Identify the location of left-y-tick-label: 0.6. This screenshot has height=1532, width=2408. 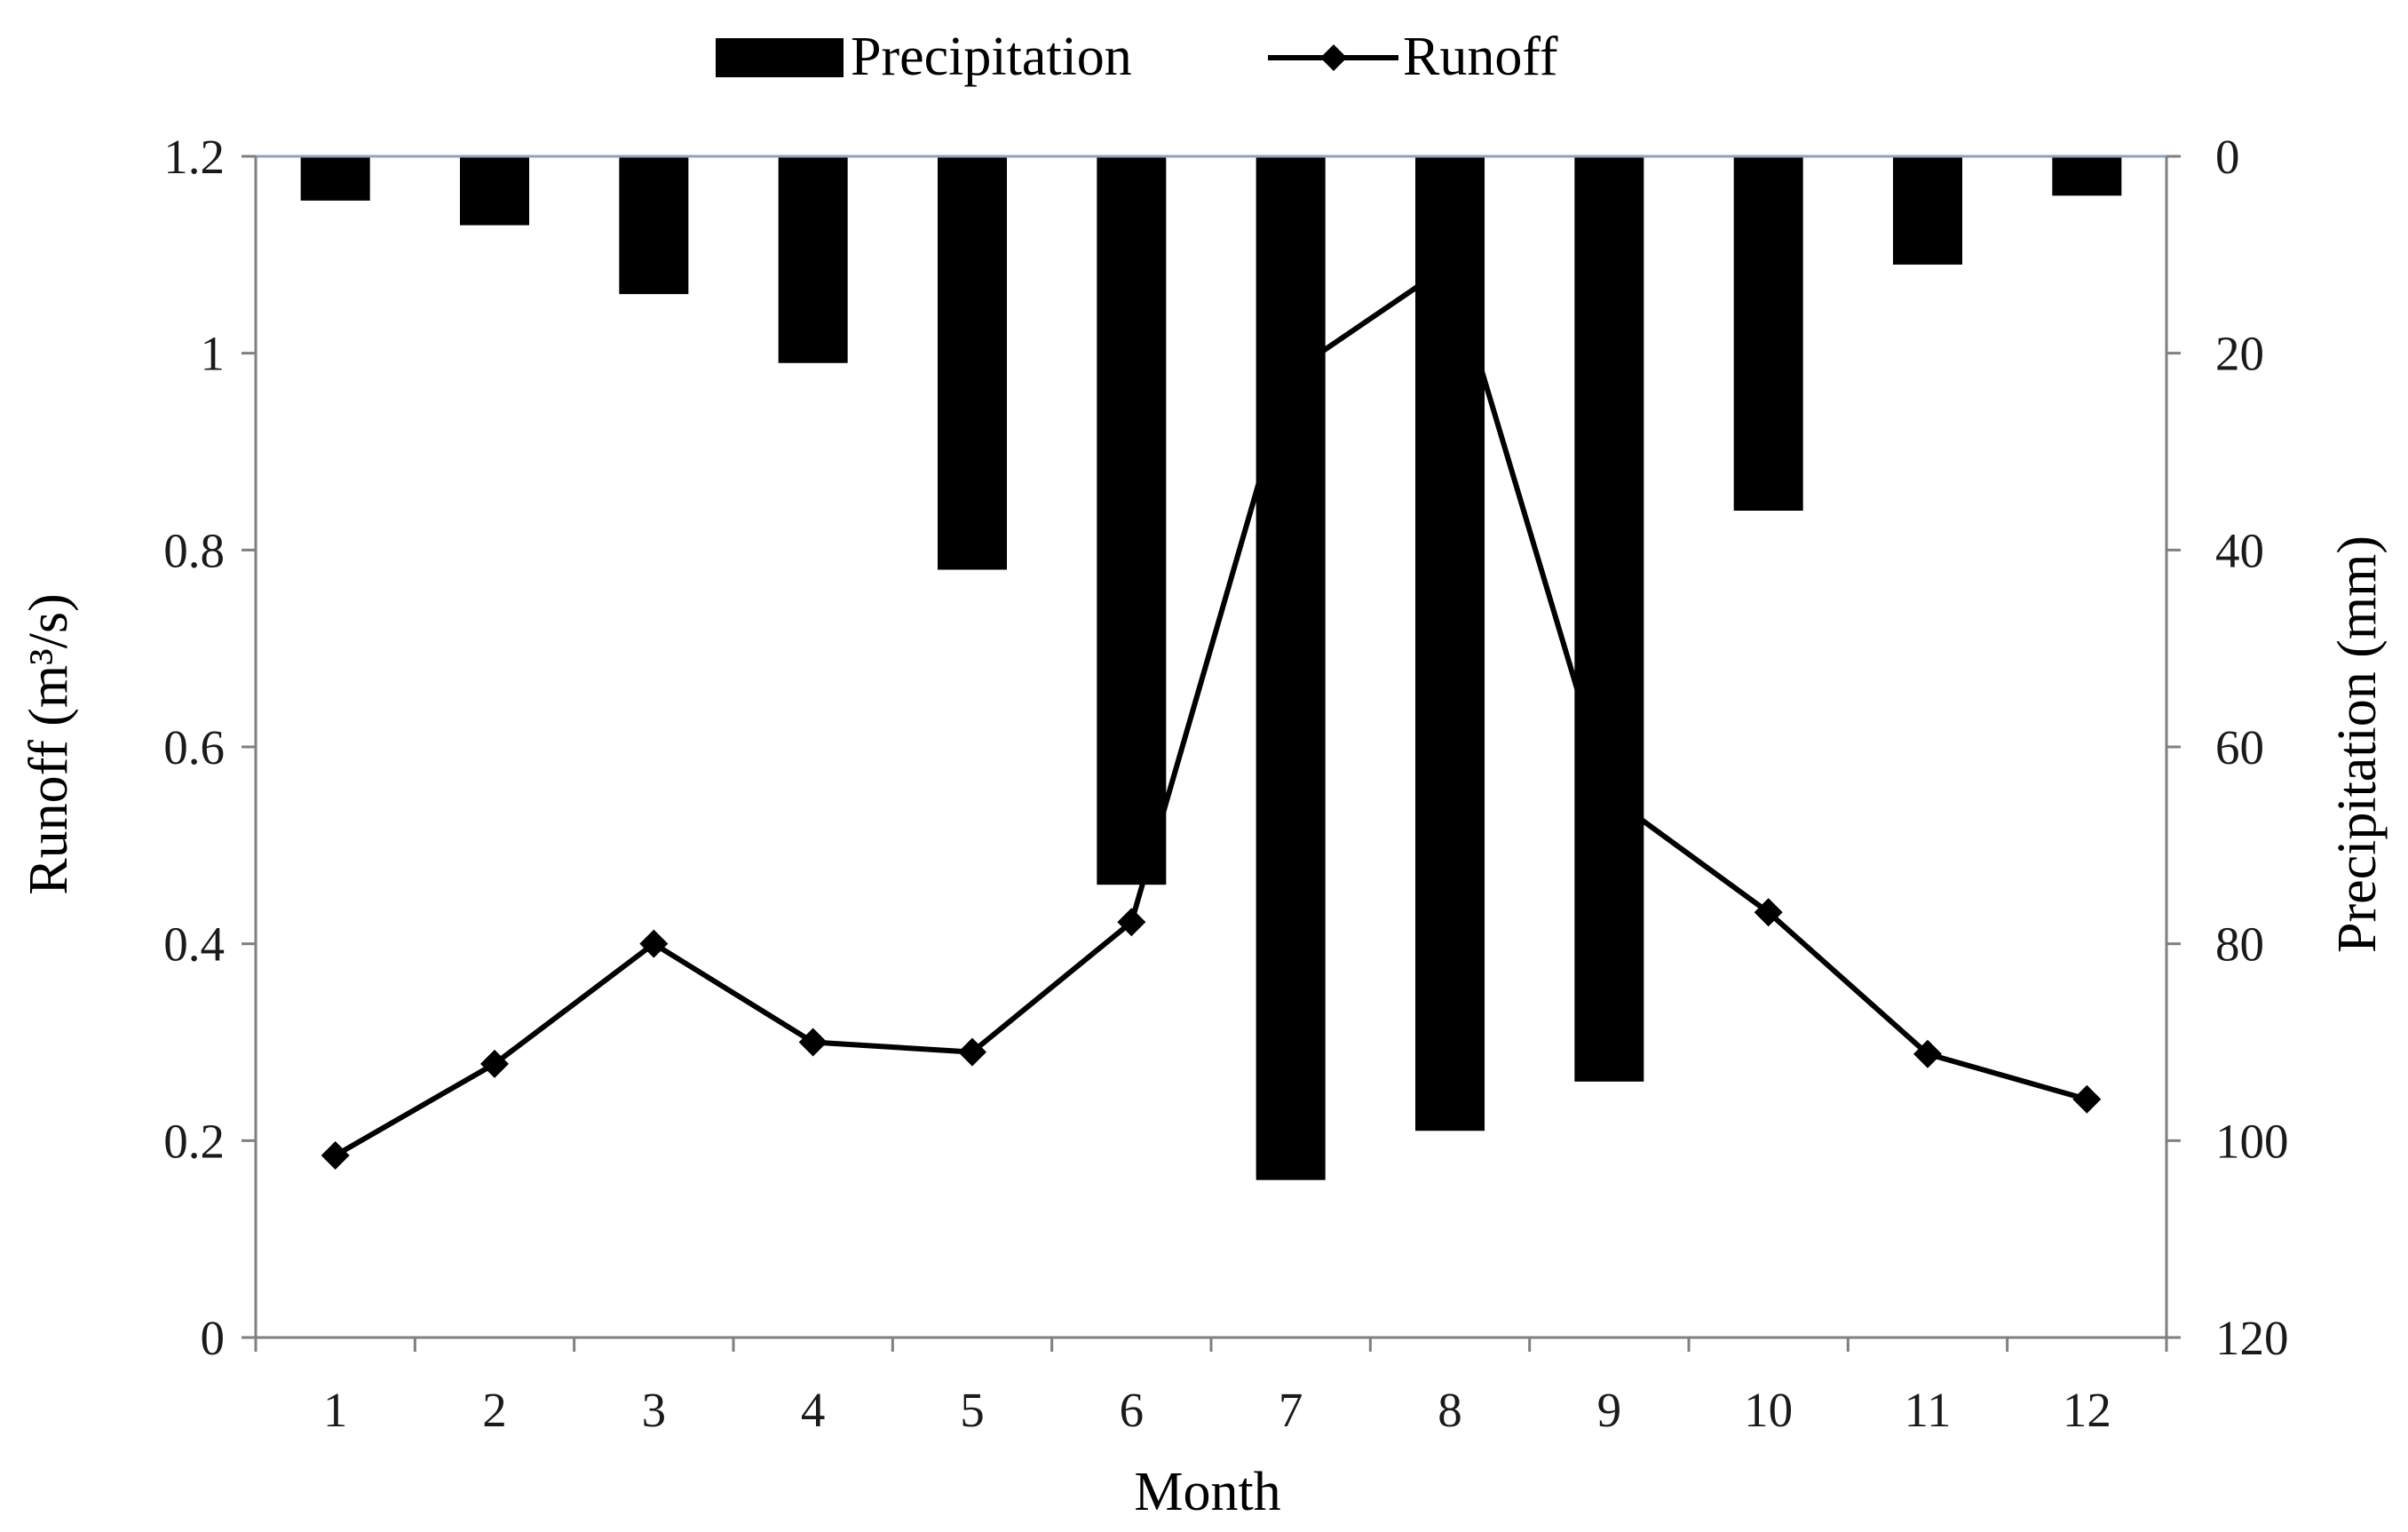
(194, 747).